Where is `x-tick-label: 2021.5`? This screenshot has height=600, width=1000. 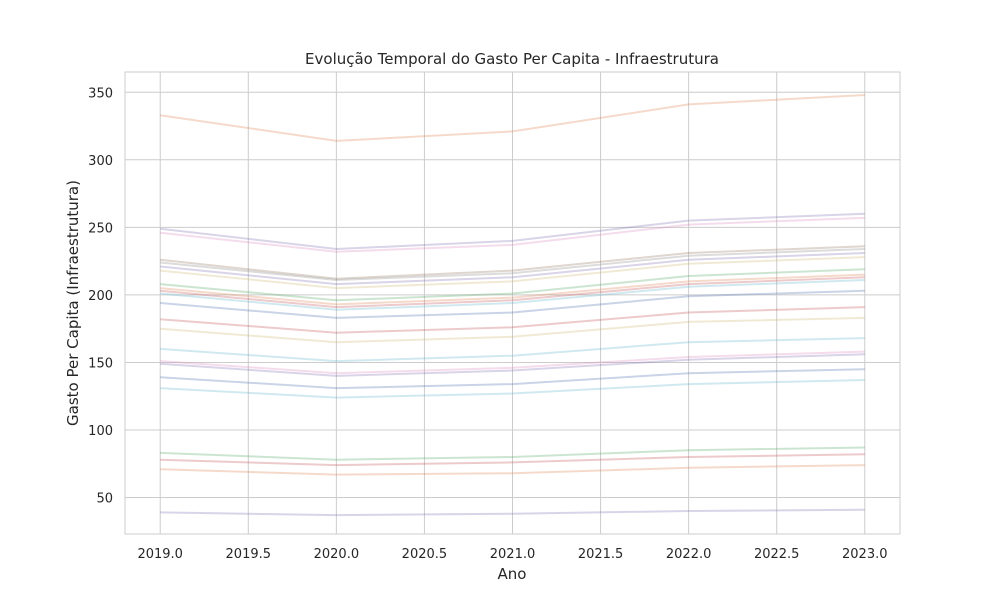 x-tick-label: 2021.5 is located at coordinates (601, 554).